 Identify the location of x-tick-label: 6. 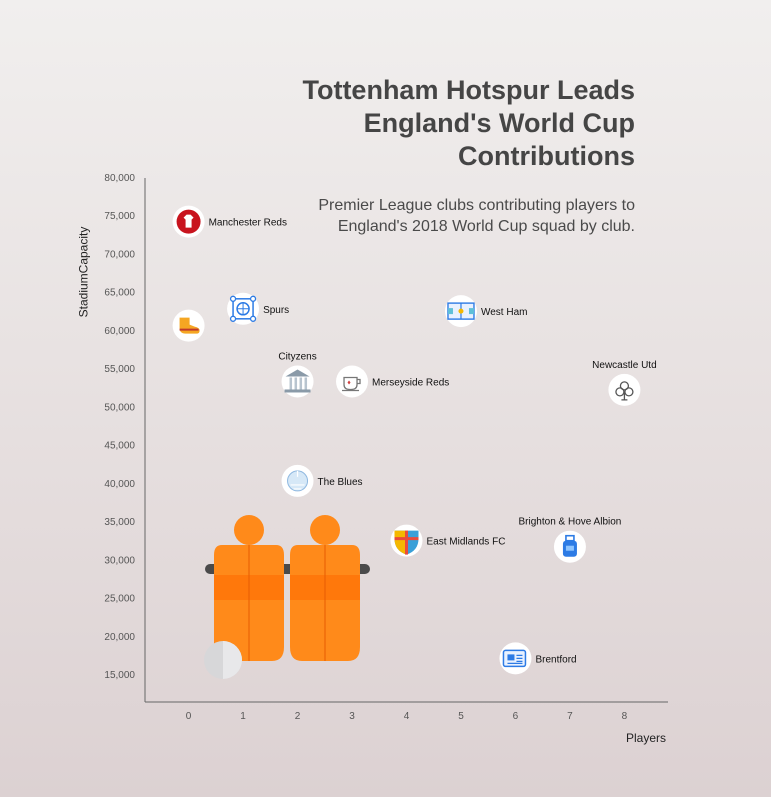
(516, 716).